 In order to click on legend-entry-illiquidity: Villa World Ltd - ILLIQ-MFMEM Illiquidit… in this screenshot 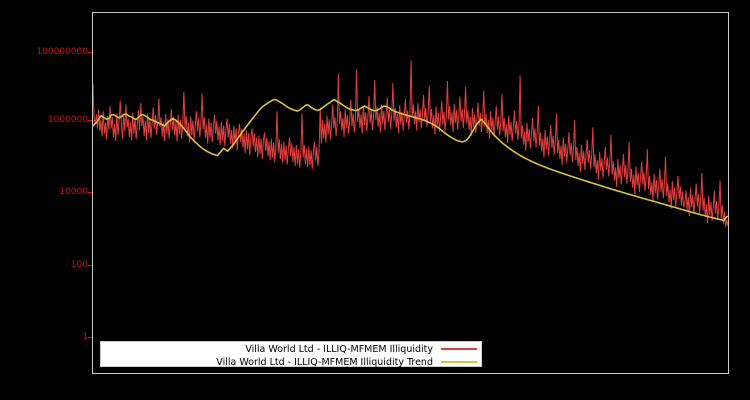, I will do `click(291, 349)`.